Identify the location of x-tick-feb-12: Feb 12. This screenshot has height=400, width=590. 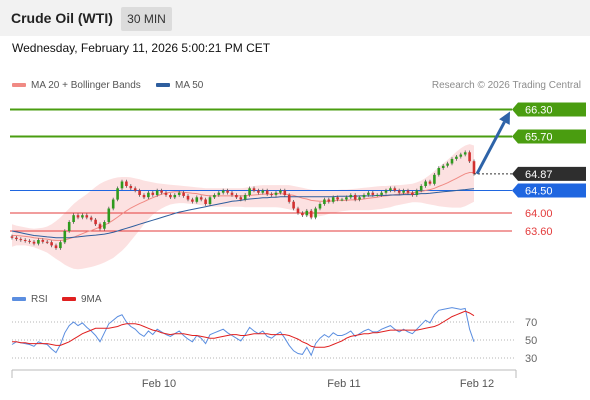
(477, 384).